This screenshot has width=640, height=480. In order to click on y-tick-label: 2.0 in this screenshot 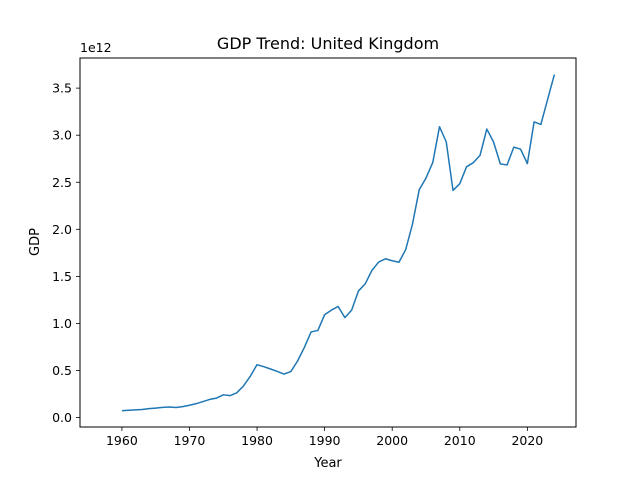, I will do `click(62, 229)`.